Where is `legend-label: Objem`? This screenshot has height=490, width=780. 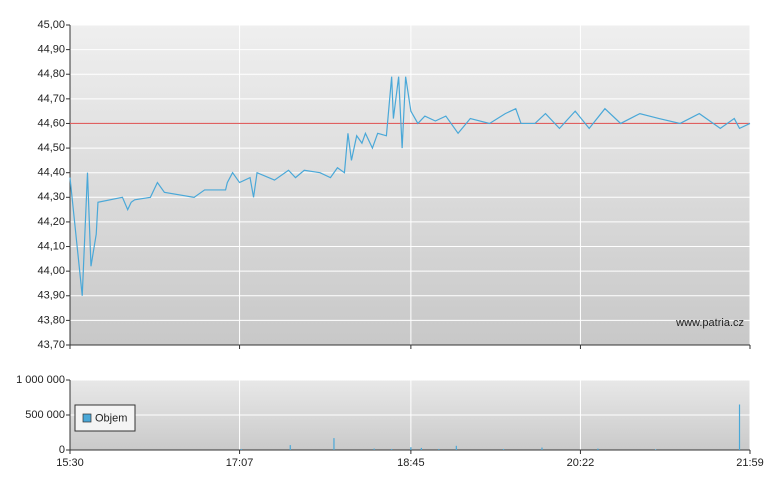
legend-label: Objem is located at coordinates (111, 418).